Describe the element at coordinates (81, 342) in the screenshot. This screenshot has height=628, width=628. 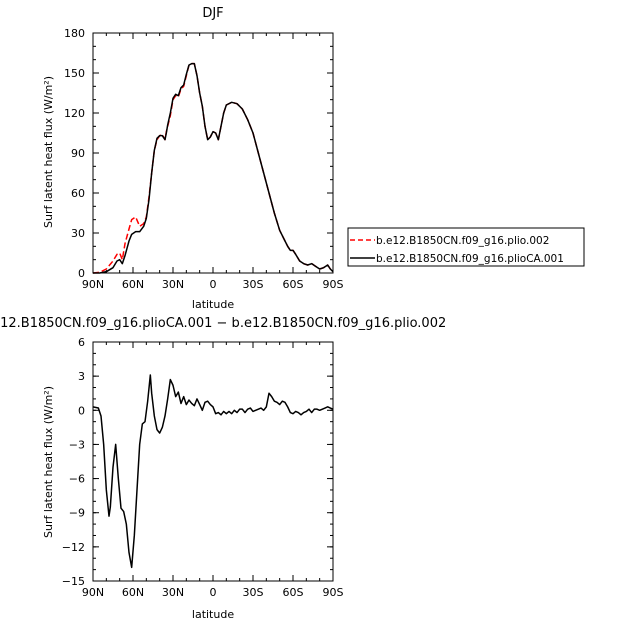
I see `bottom-y-tick-label: 6` at that location.